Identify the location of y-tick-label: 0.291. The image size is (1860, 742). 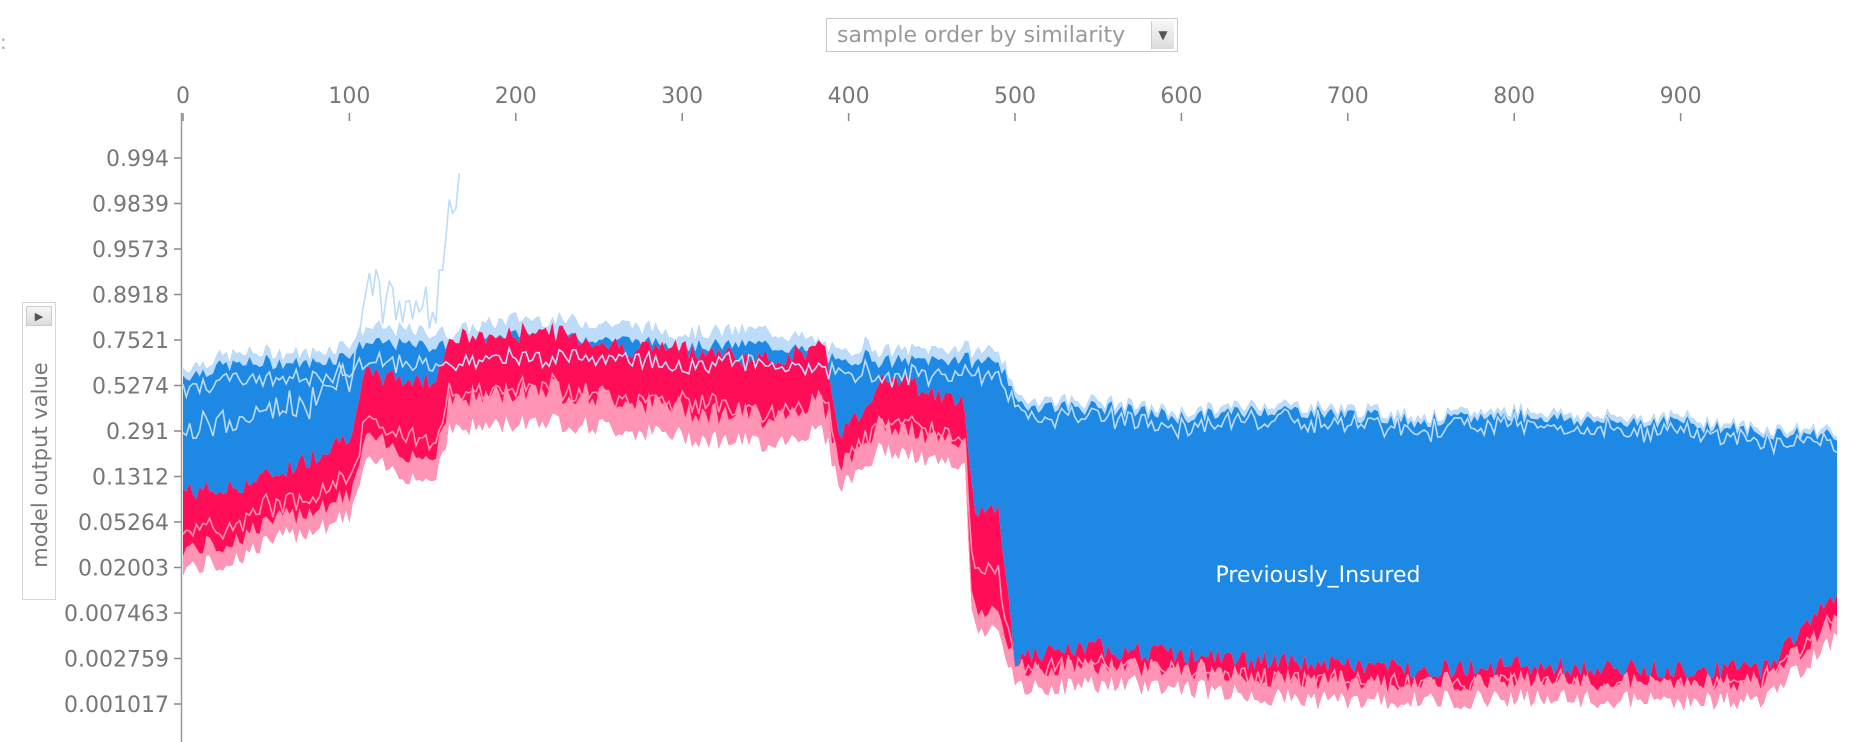
(137, 432).